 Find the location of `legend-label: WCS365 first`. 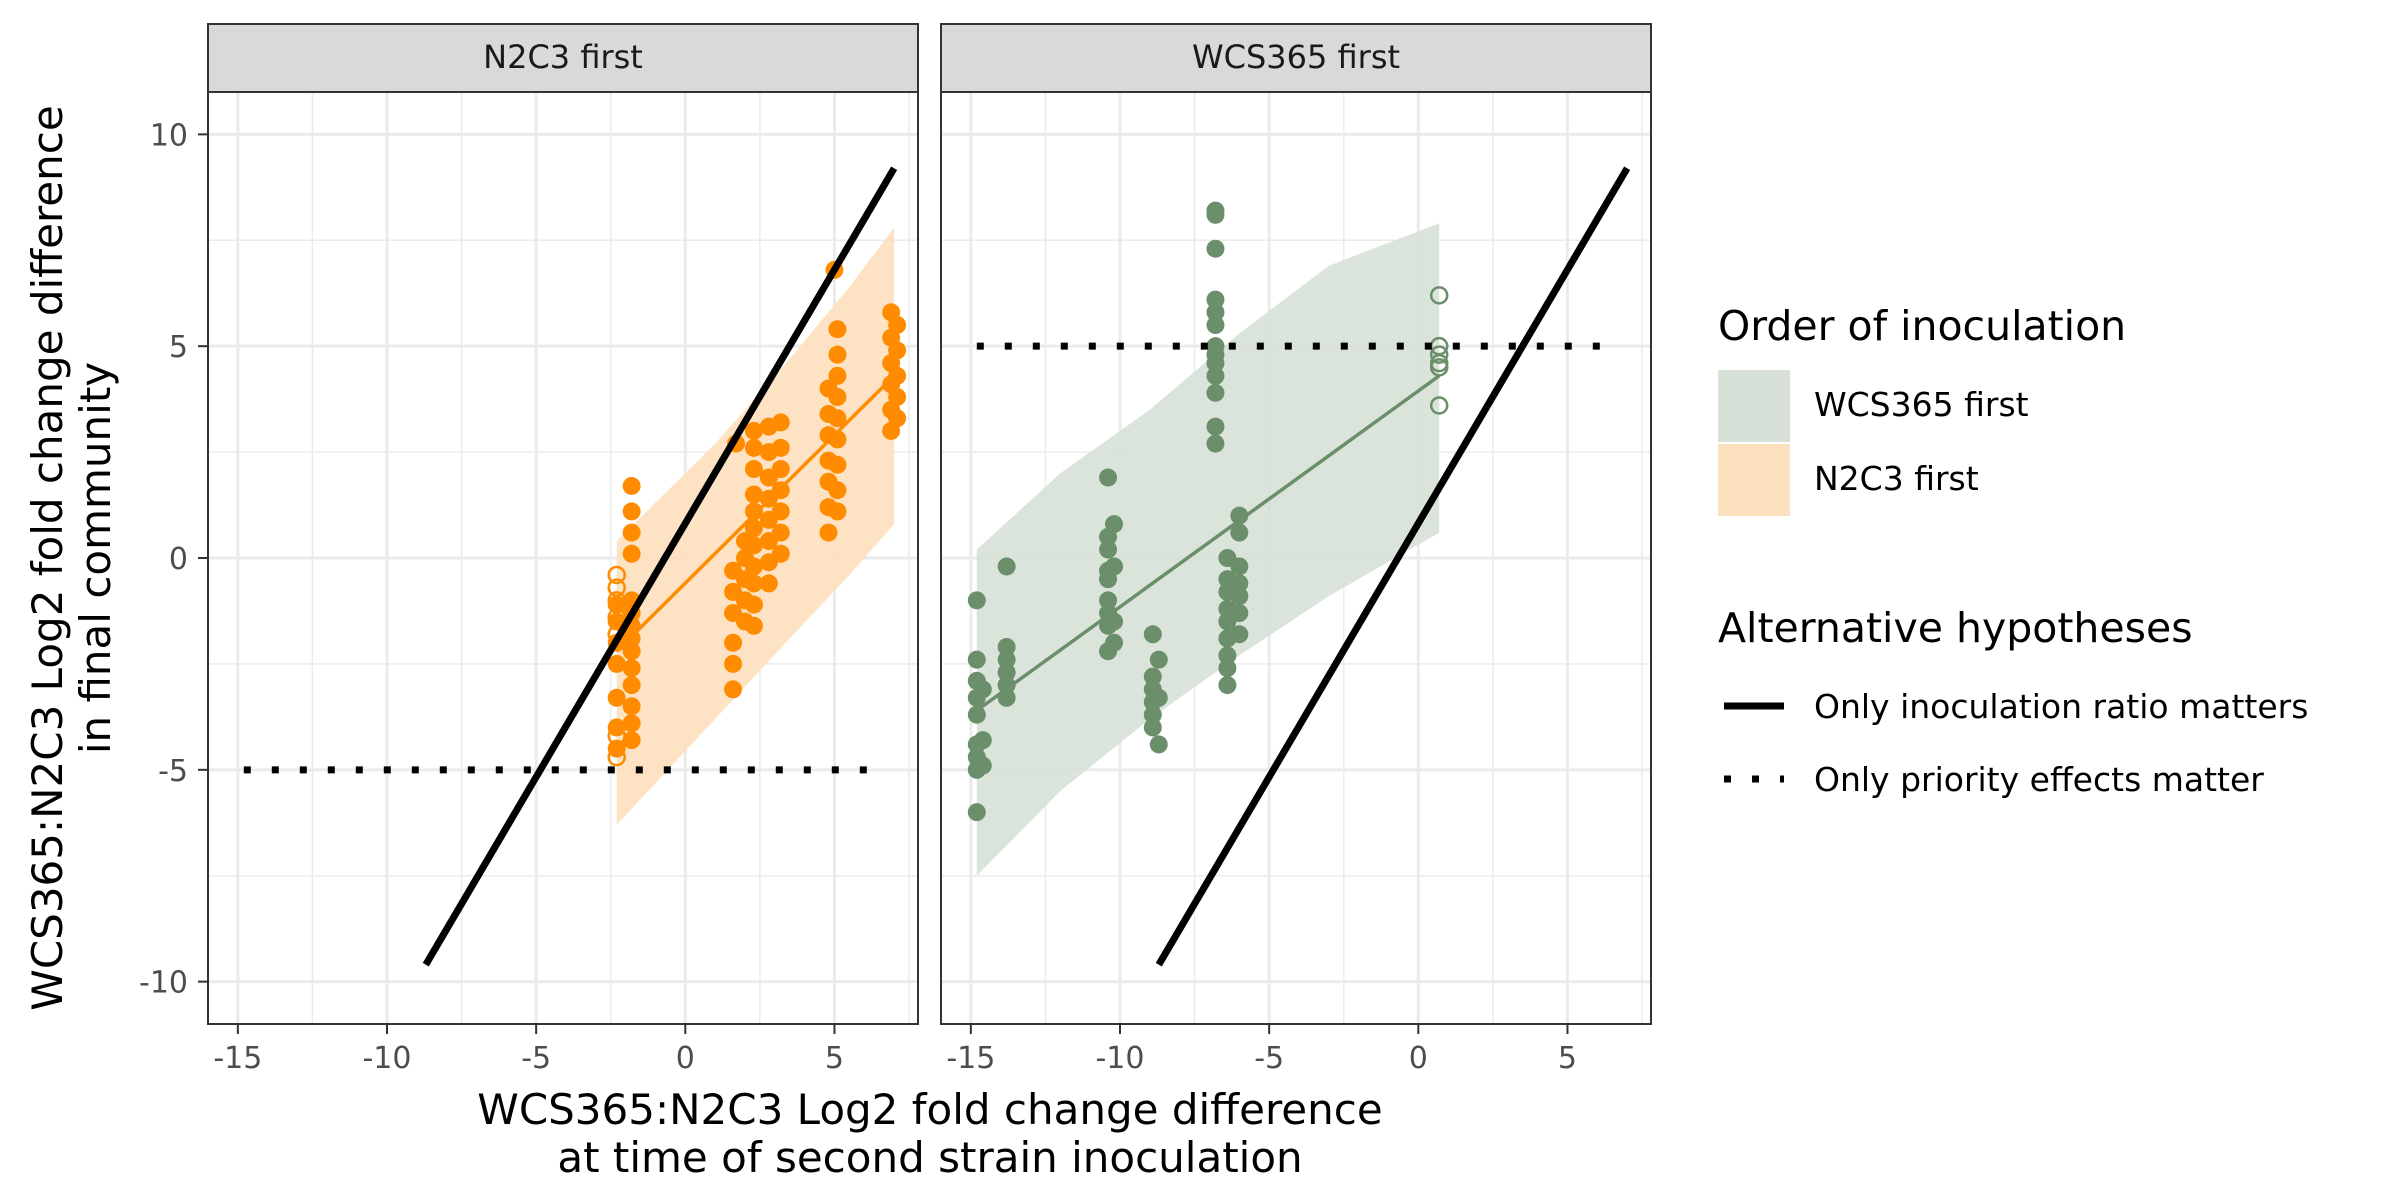

legend-label: WCS365 first is located at coordinates (1921, 404).